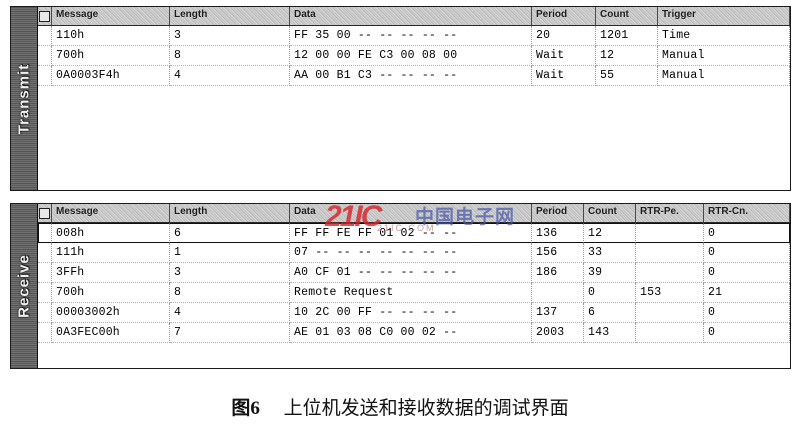 Image resolution: width=800 pixels, height=439 pixels. Describe the element at coordinates (230, 76) in the screenshot. I see `transmit-cell-length: 4` at that location.